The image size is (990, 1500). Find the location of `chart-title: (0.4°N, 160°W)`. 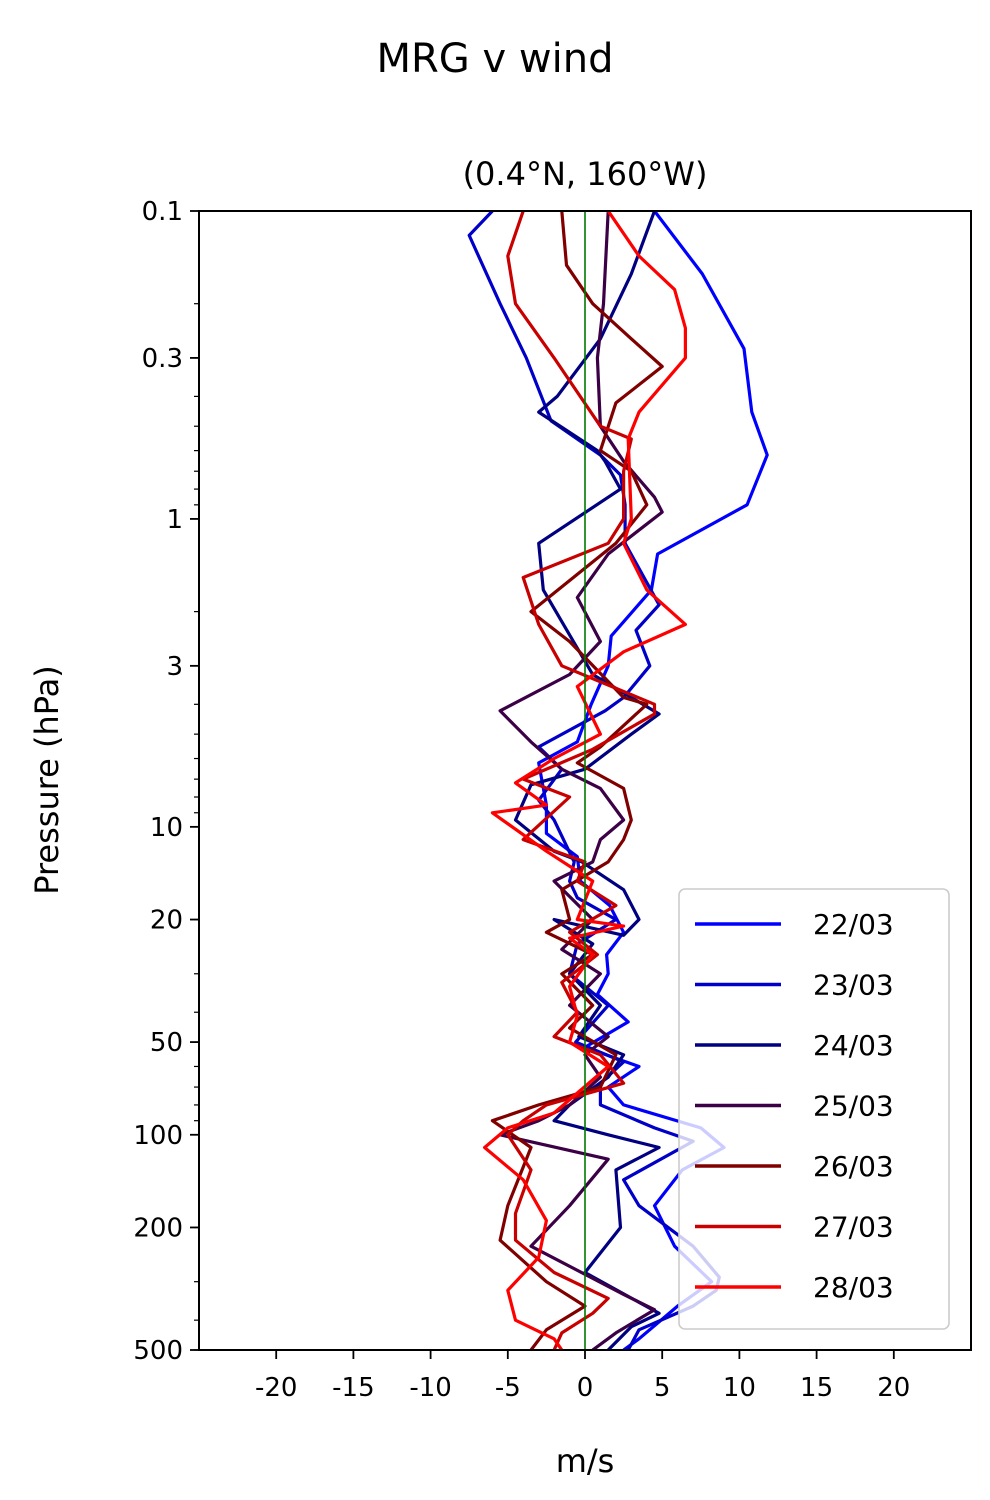

chart-title: (0.4°N, 160°W) is located at coordinates (585, 174).